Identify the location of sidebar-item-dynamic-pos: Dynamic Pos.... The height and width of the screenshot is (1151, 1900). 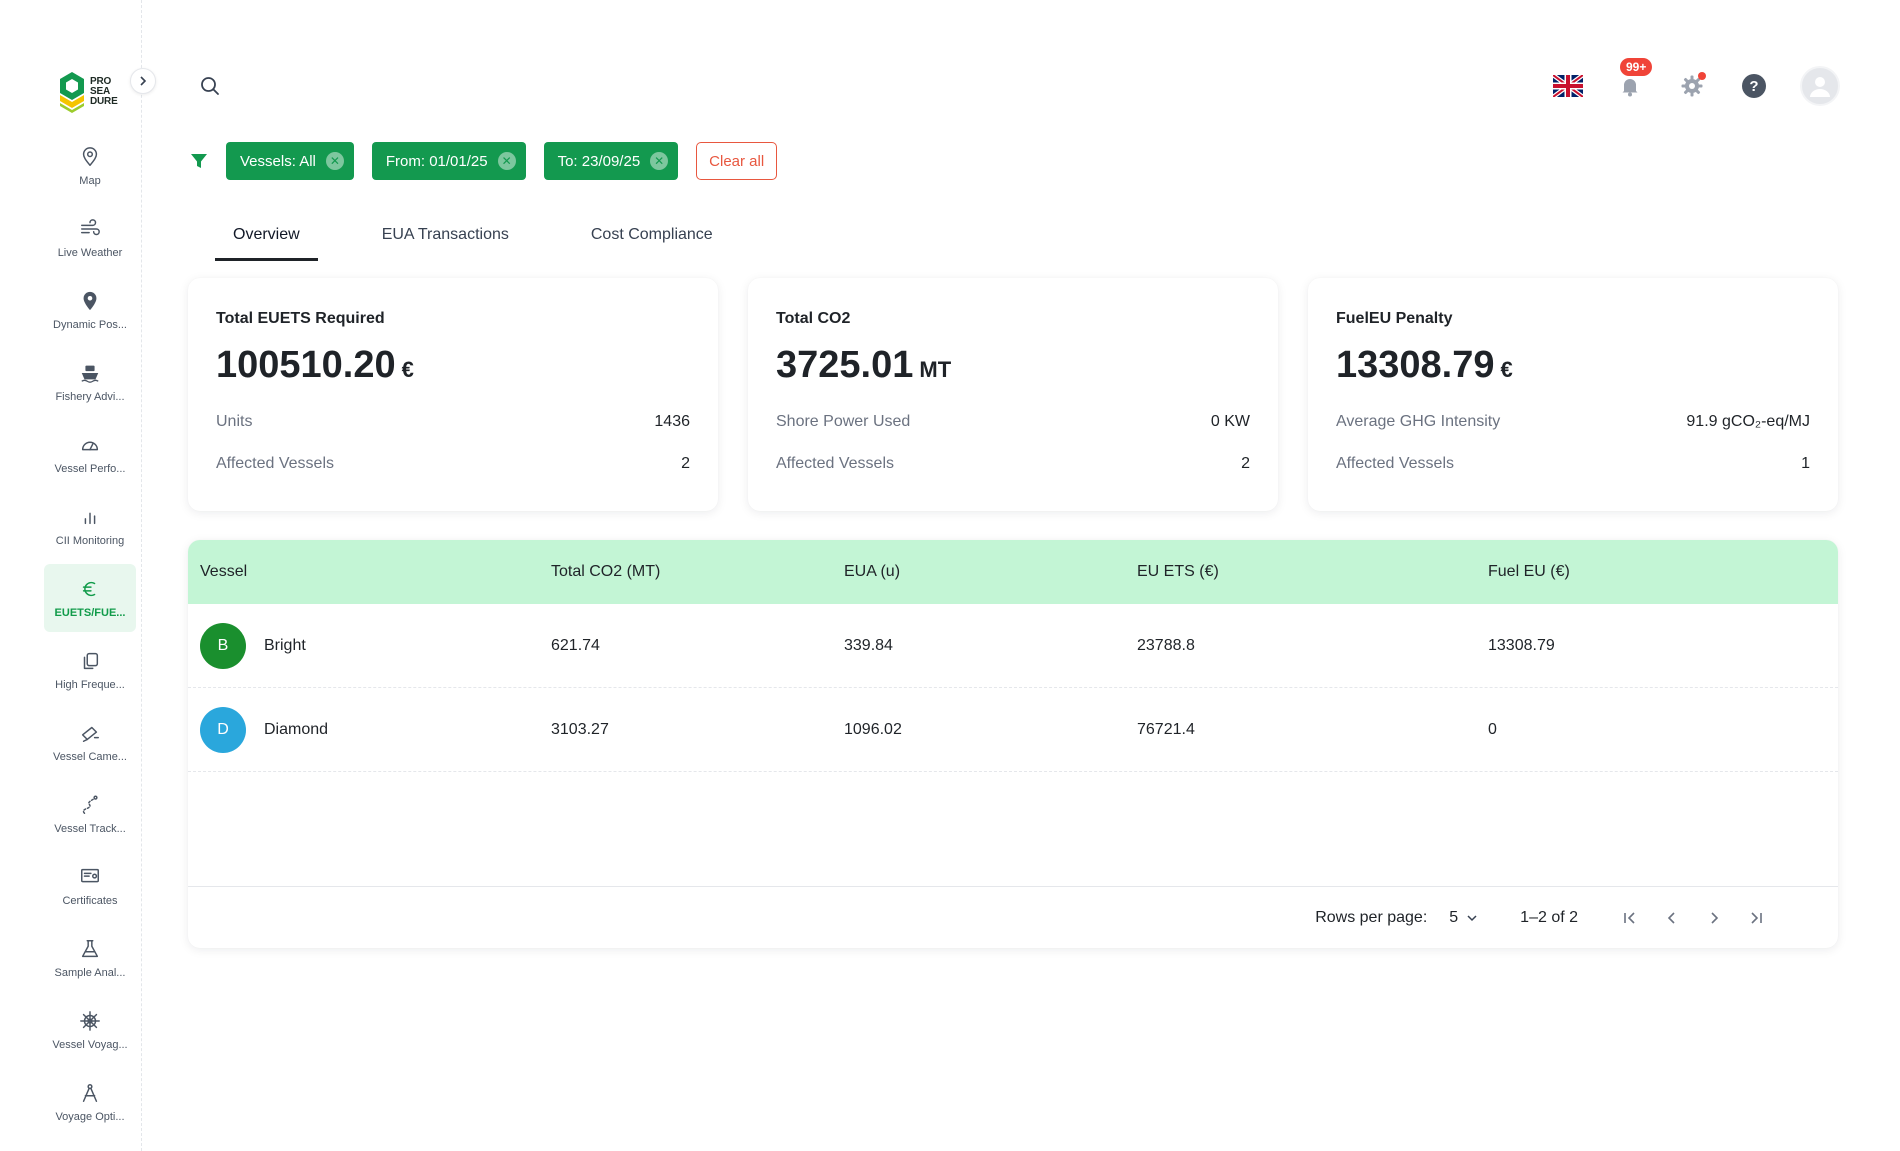
(90, 310).